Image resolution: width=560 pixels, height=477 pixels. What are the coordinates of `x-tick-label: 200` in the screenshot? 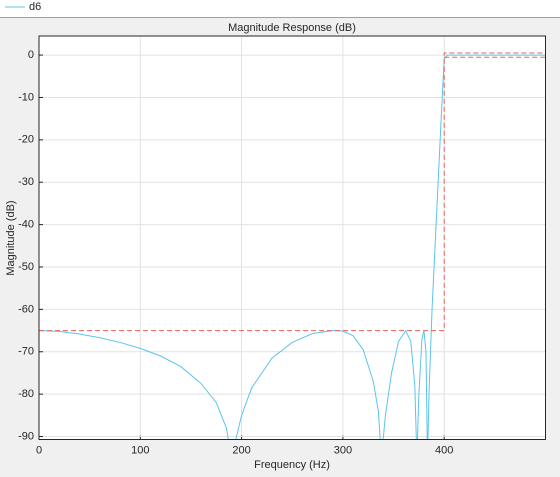 It's located at (241, 450).